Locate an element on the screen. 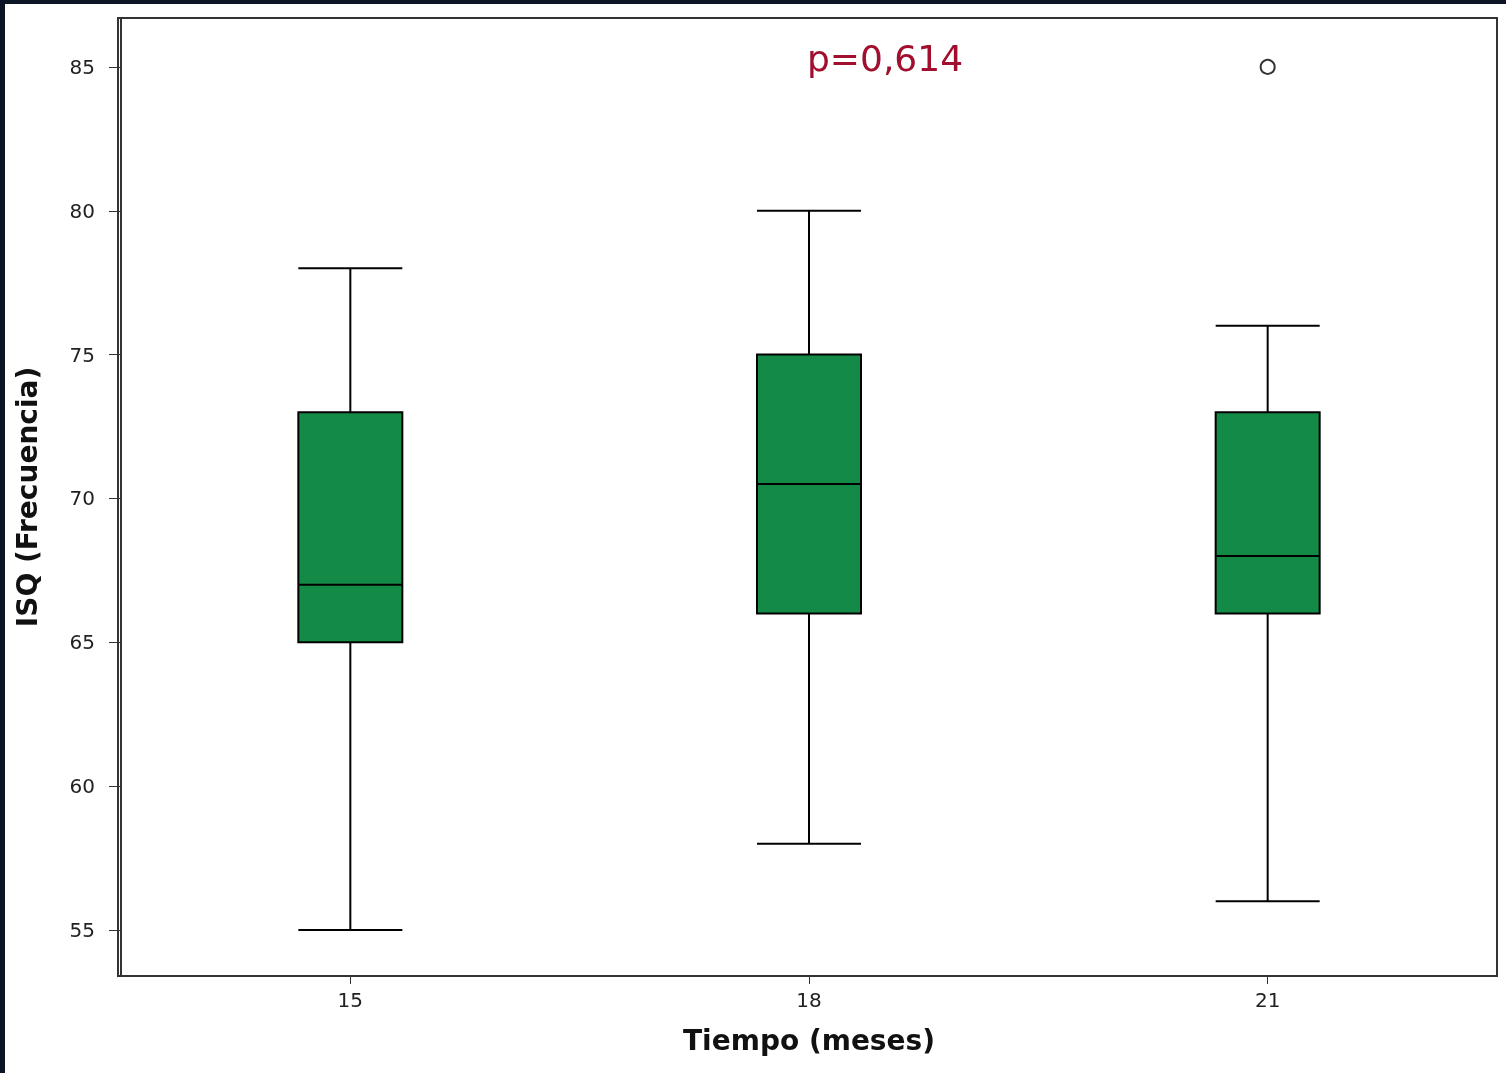  x-axis-title: Tiempo (meses) is located at coordinates (809, 1040).